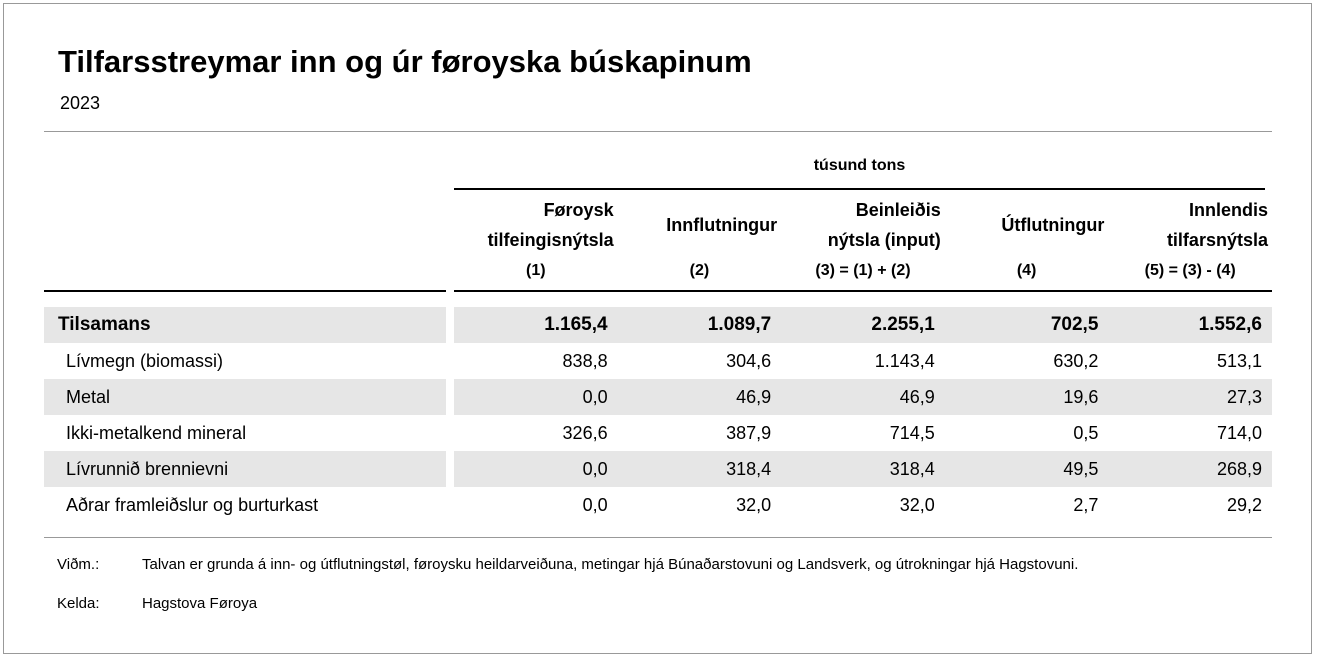 This screenshot has height=658, width=1317. Describe the element at coordinates (1230, 324) in the screenshot. I see `cell-value: 1.552,6` at that location.